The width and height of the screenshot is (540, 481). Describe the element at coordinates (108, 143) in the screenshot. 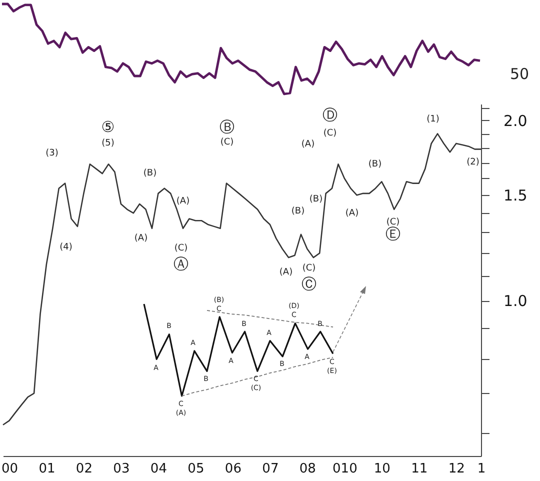

I see `annotation: (5)` at that location.